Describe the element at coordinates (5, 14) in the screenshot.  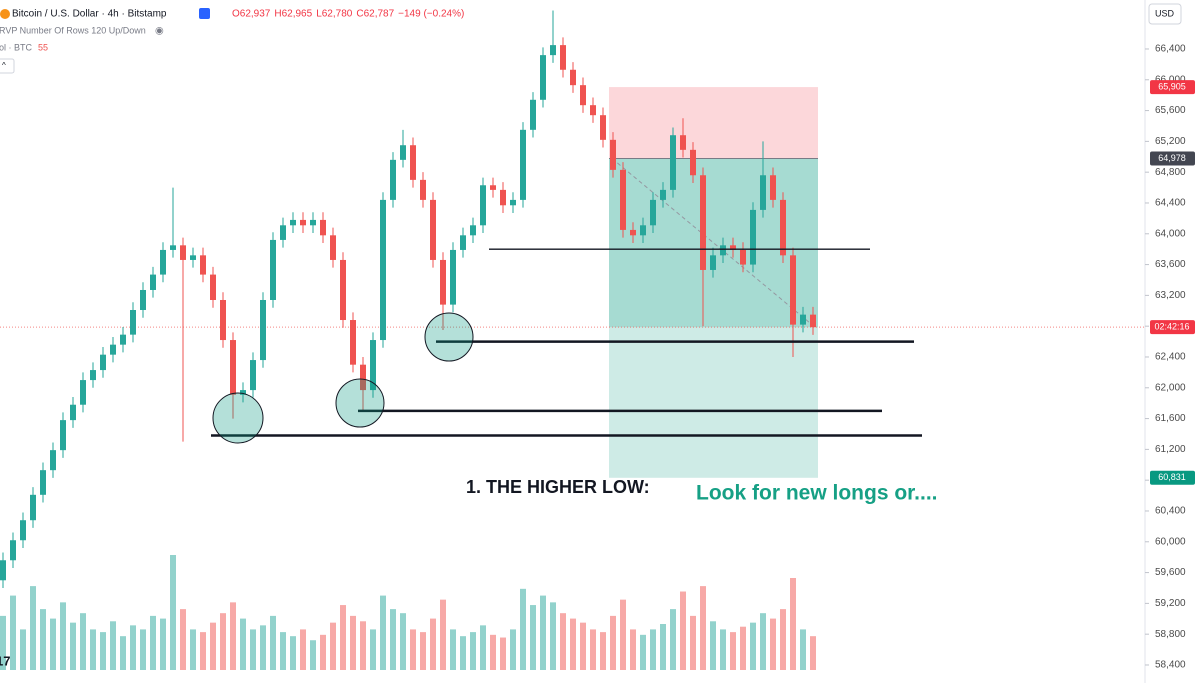
I see `bitcoin-icon` at that location.